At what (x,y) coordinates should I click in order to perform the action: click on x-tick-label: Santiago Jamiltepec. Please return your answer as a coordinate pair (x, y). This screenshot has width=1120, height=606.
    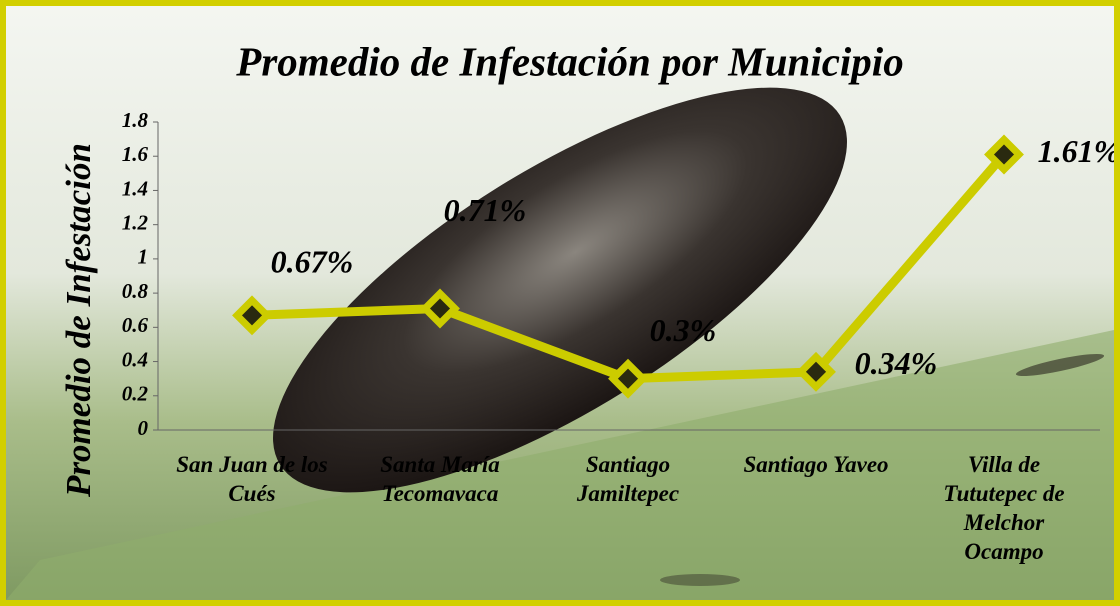
    Looking at the image, I should click on (628, 479).